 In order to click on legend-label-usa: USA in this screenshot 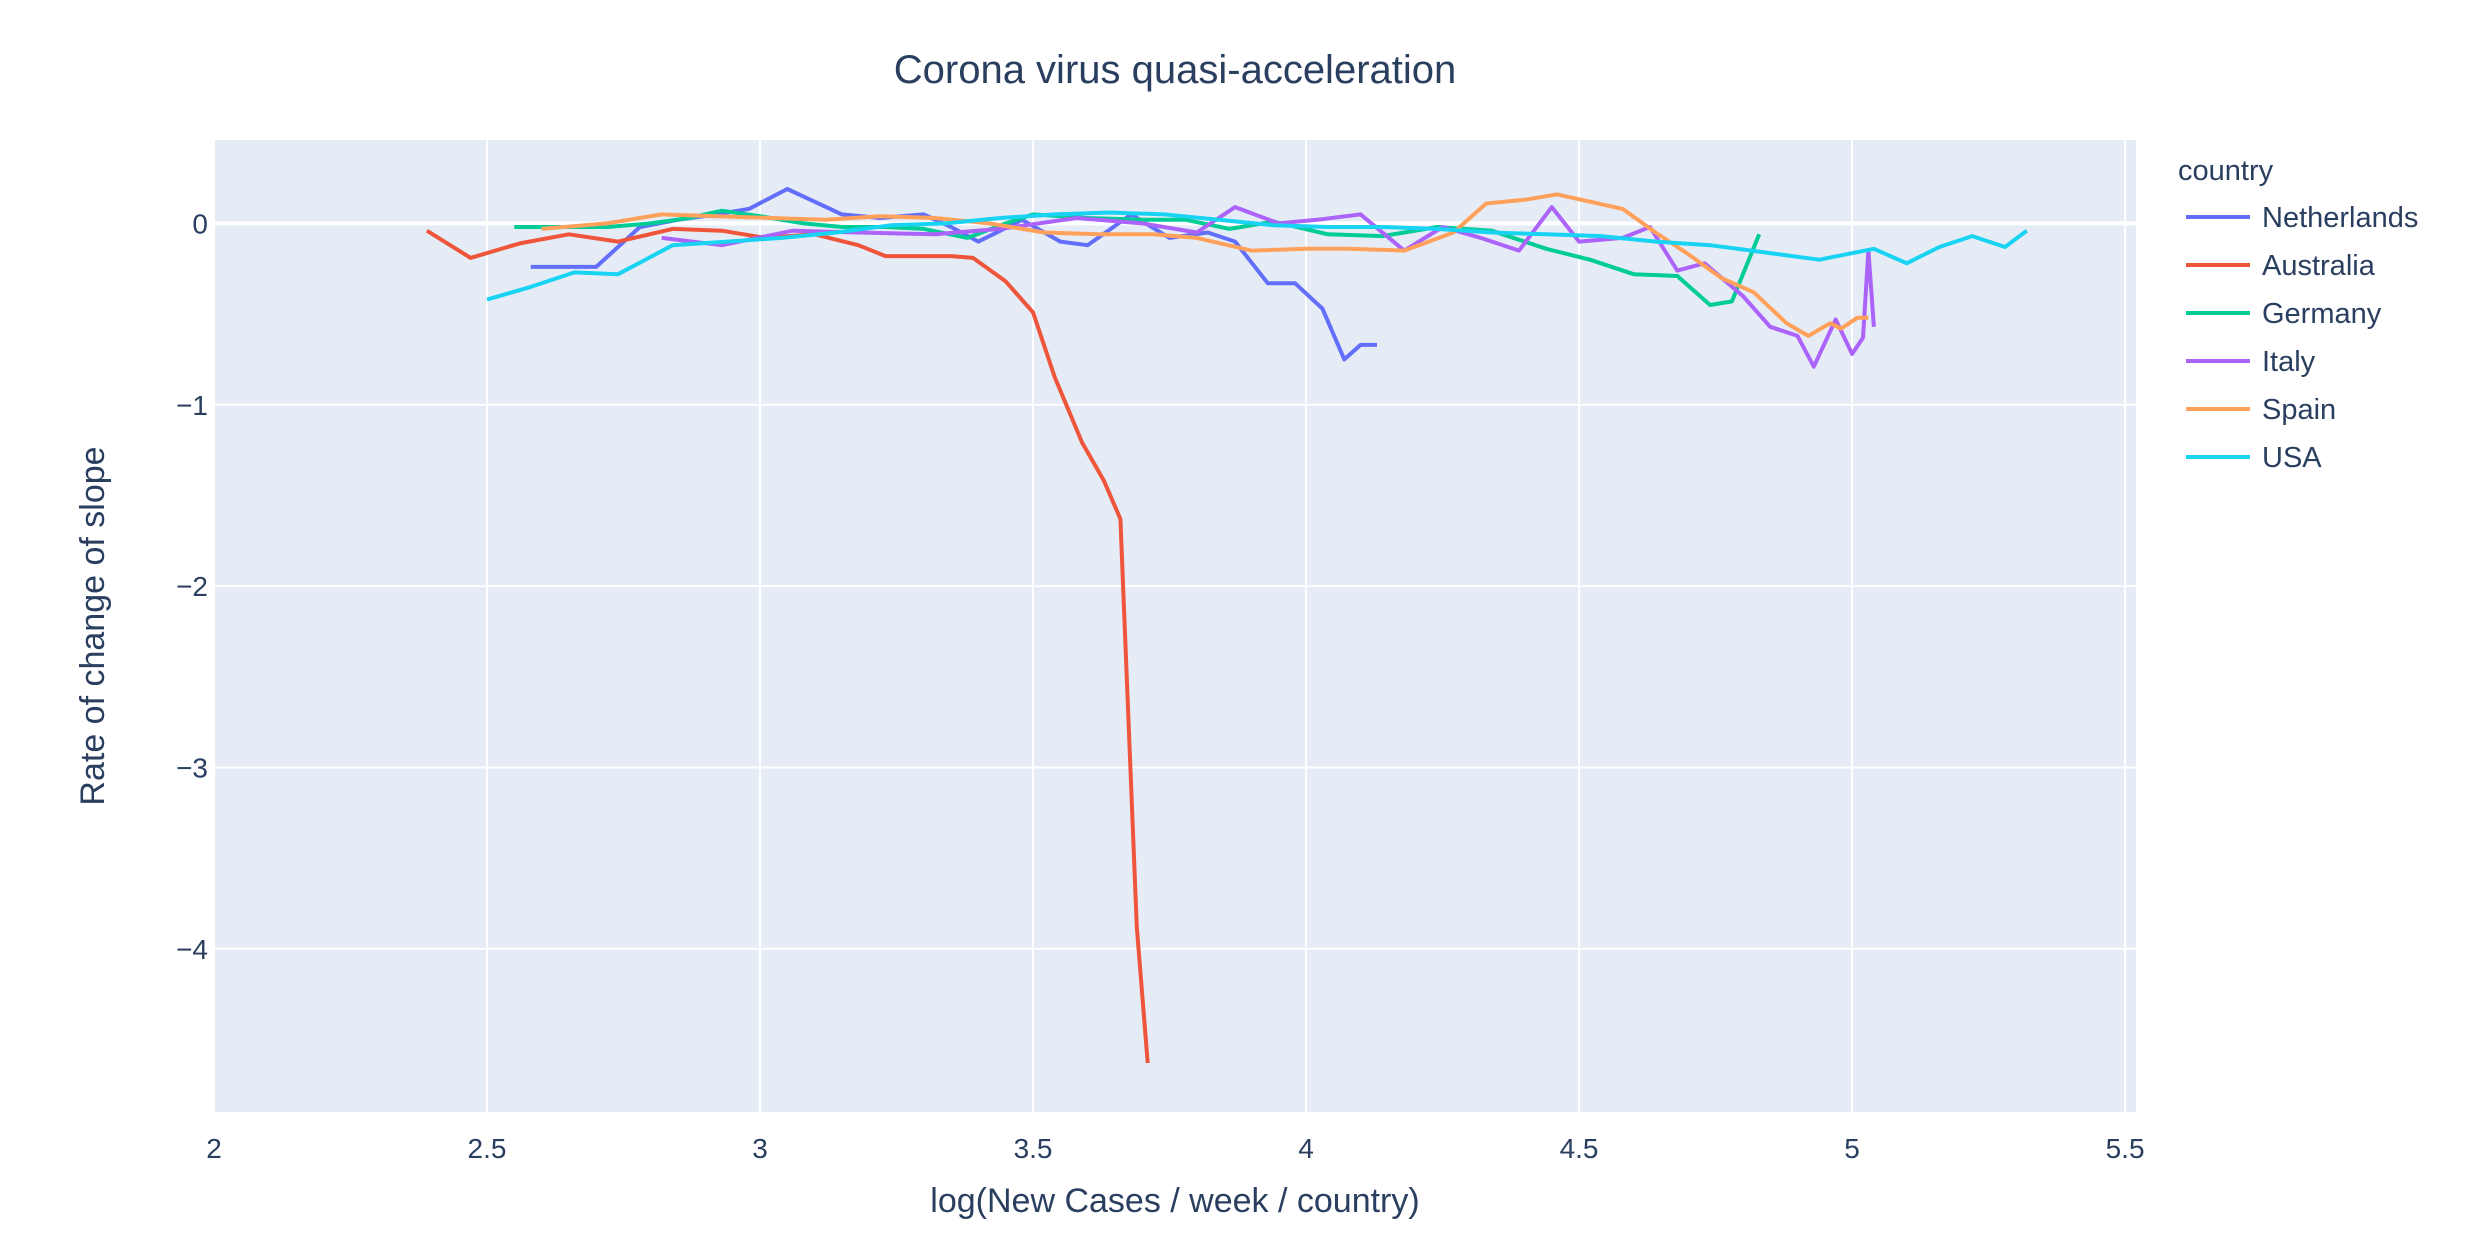, I will do `click(2292, 458)`.